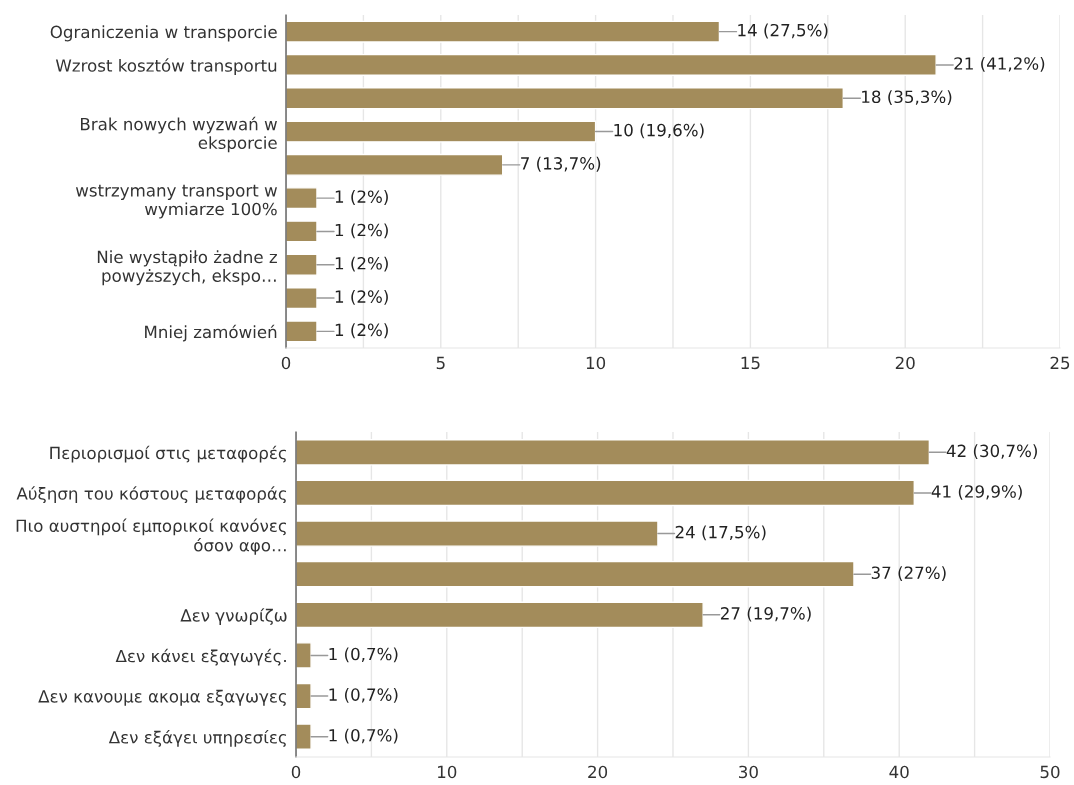  I want to click on data-label: 10 (19,6%), so click(659, 131).